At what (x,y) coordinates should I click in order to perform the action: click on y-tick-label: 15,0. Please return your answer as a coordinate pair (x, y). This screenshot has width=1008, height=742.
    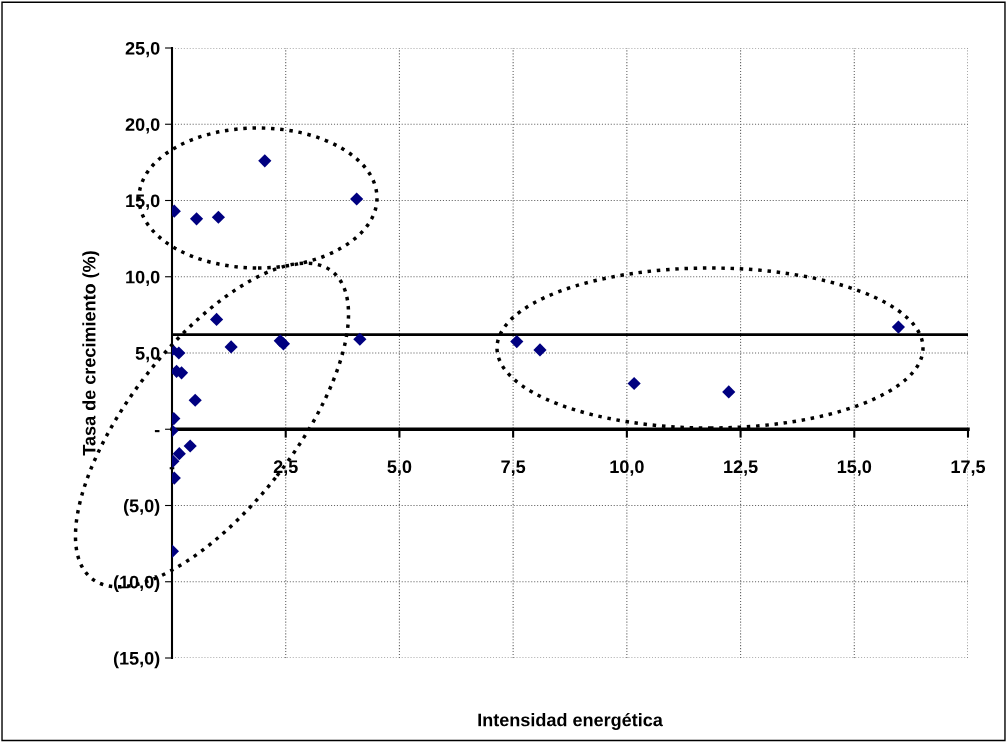
    Looking at the image, I should click on (143, 202).